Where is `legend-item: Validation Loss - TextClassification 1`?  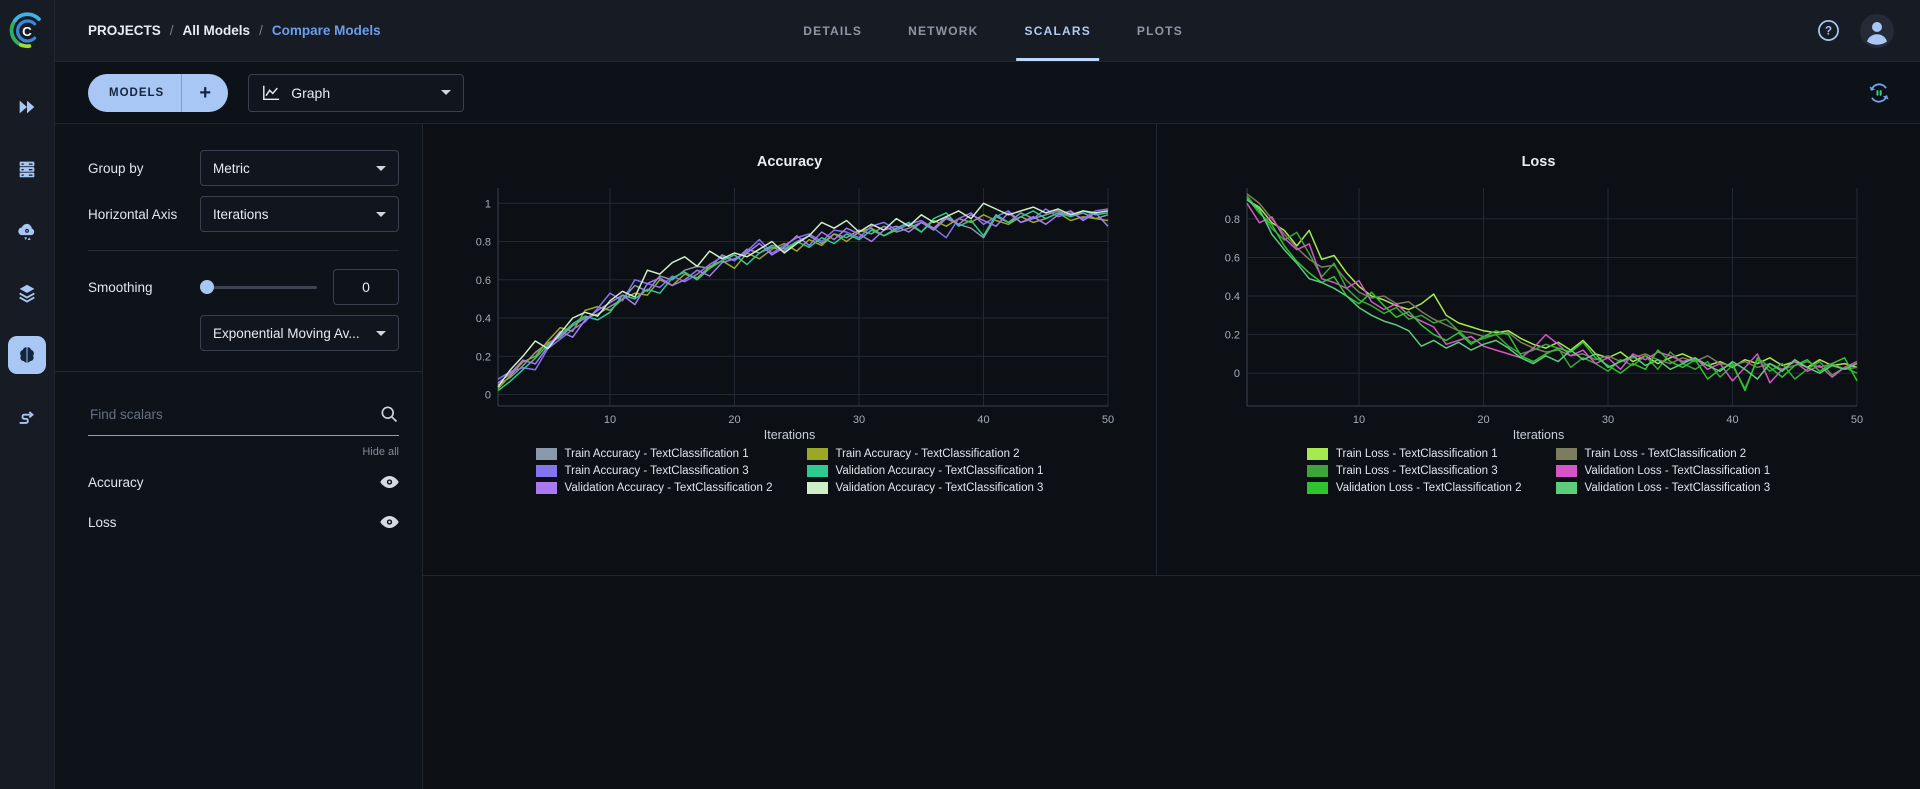
legend-item: Validation Loss - TextClassification 1 is located at coordinates (1662, 471).